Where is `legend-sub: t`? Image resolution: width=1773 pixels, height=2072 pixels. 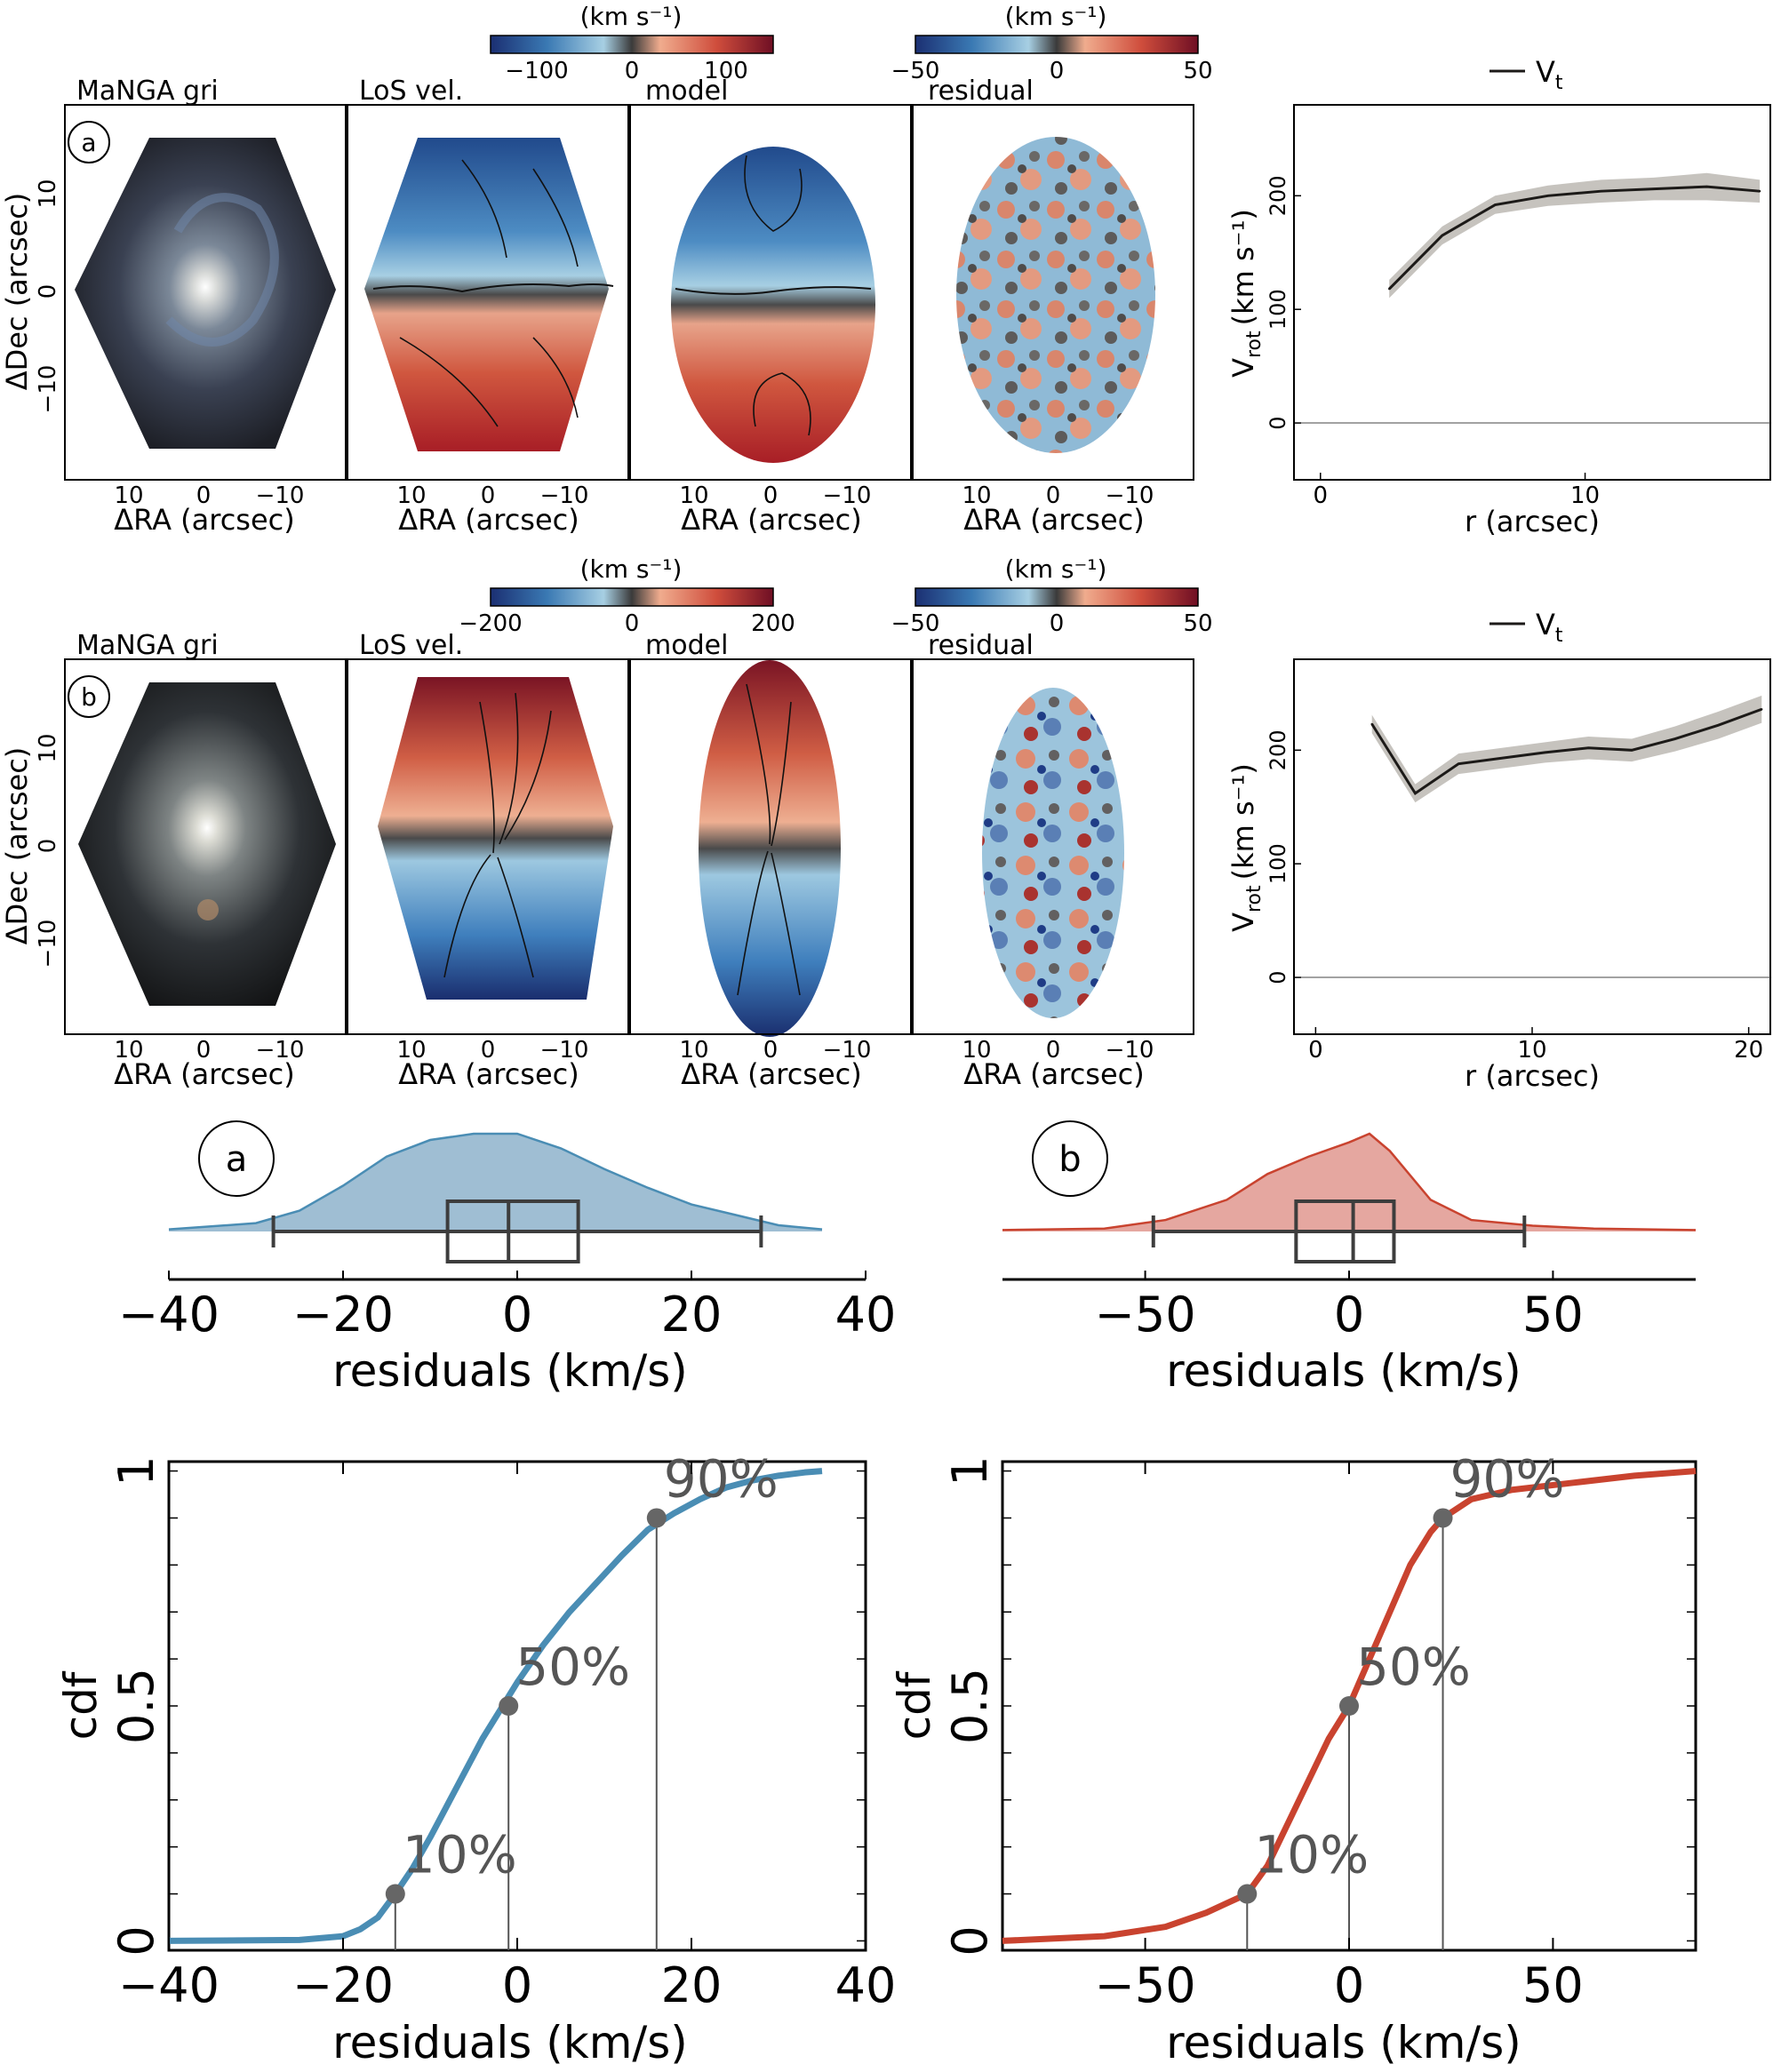 legend-sub: t is located at coordinates (1559, 636).